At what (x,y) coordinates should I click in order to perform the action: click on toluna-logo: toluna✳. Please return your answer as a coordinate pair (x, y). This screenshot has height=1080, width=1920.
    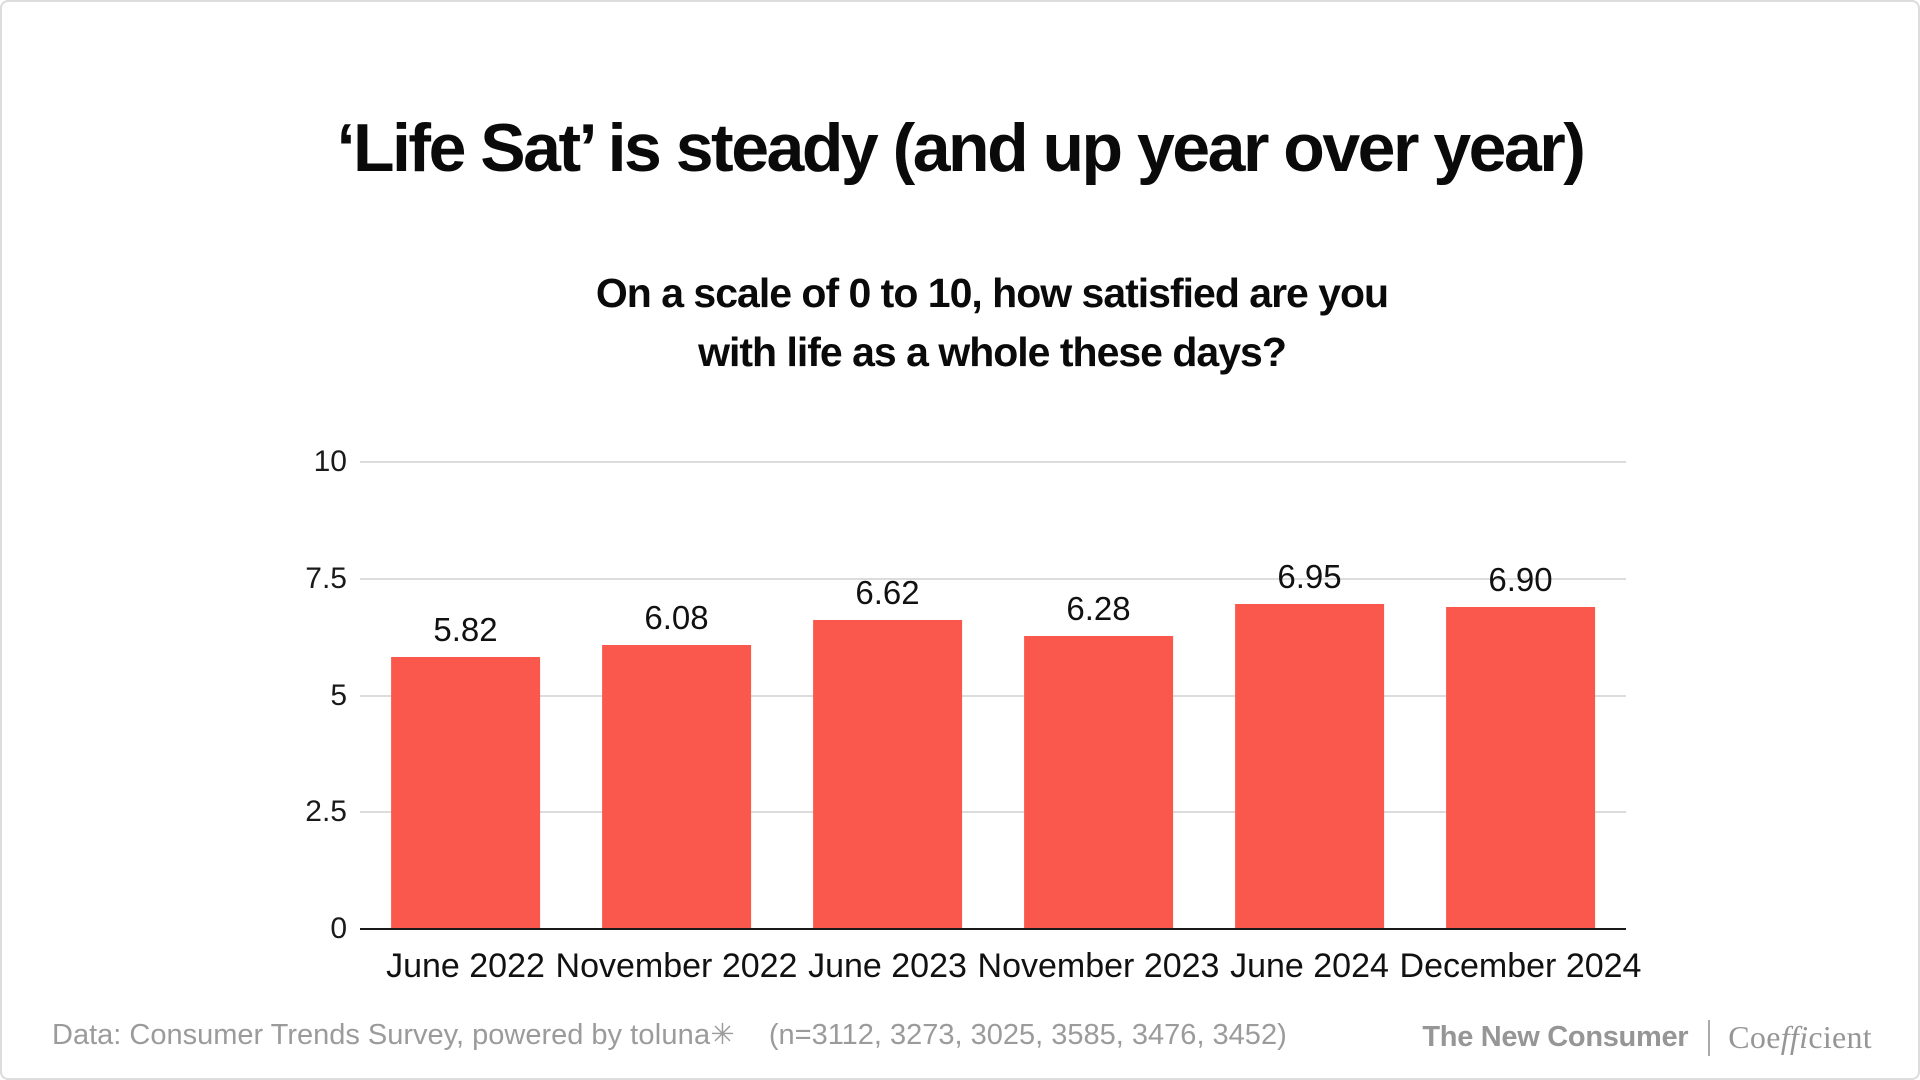
    Looking at the image, I should click on (682, 1035).